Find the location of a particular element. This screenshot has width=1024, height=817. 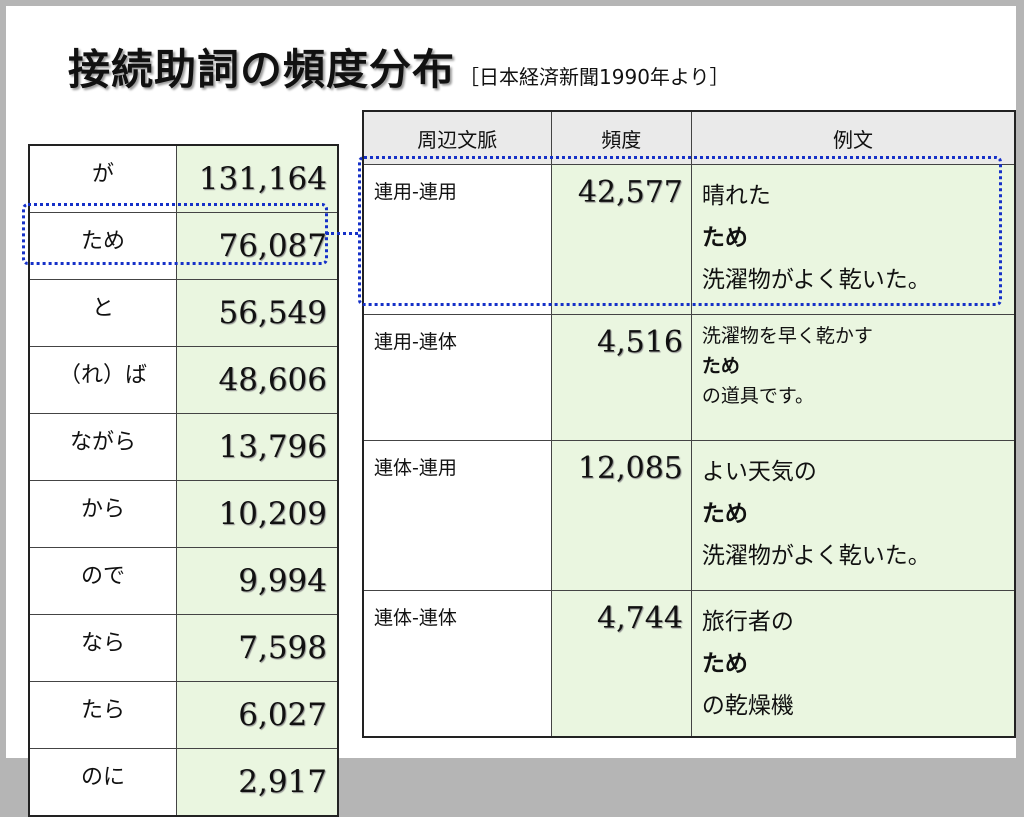

example-cell: 洗濯物を早く乾かす ため の道具です。 is located at coordinates (852, 377).